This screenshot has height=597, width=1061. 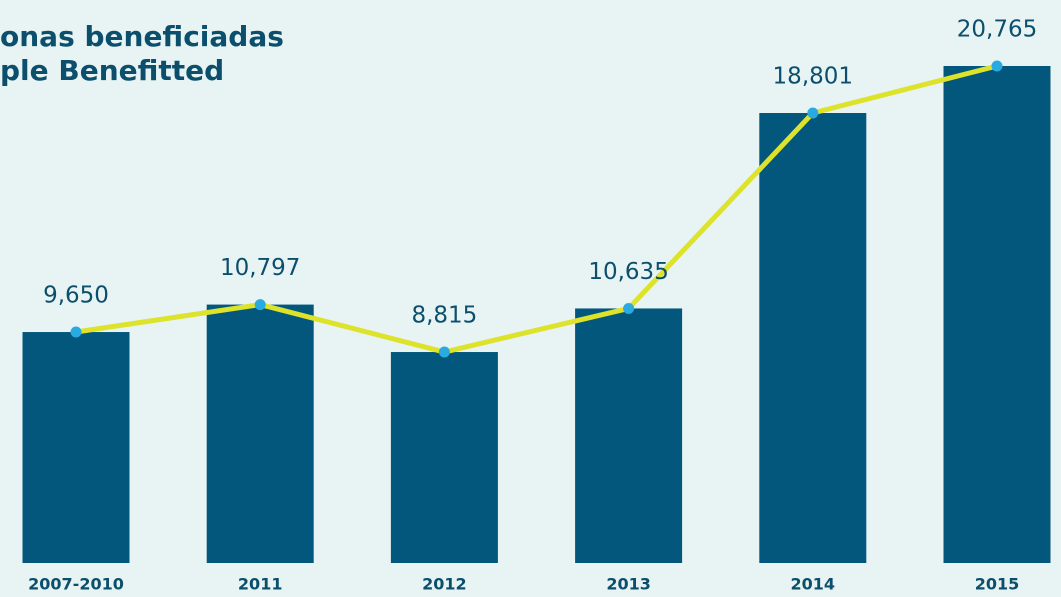 I want to click on data-label: 18,801, so click(x=813, y=77).